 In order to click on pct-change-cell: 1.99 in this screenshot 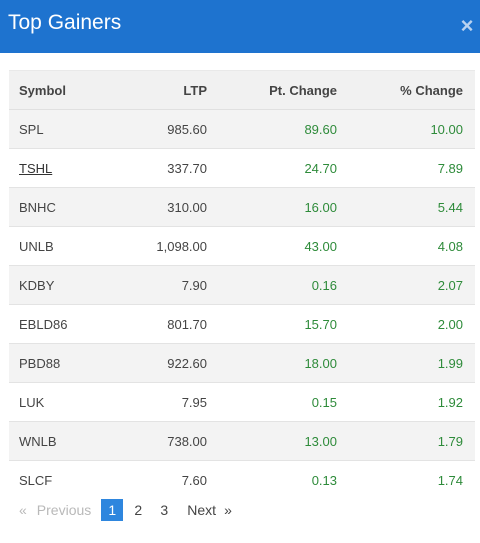, I will do `click(450, 363)`.